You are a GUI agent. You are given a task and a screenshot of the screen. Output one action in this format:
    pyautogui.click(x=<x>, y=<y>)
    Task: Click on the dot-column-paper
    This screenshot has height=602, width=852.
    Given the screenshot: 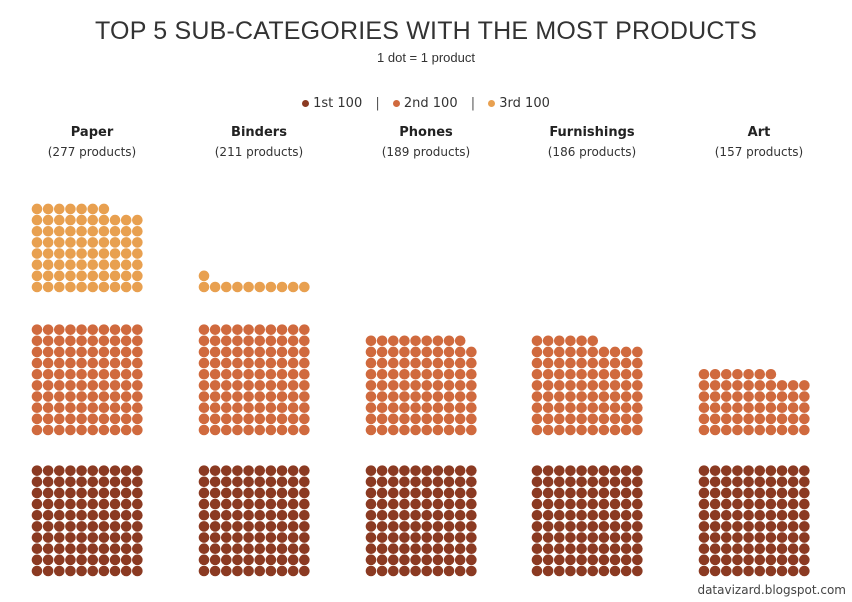 What is the action you would take?
    pyautogui.click(x=87, y=390)
    